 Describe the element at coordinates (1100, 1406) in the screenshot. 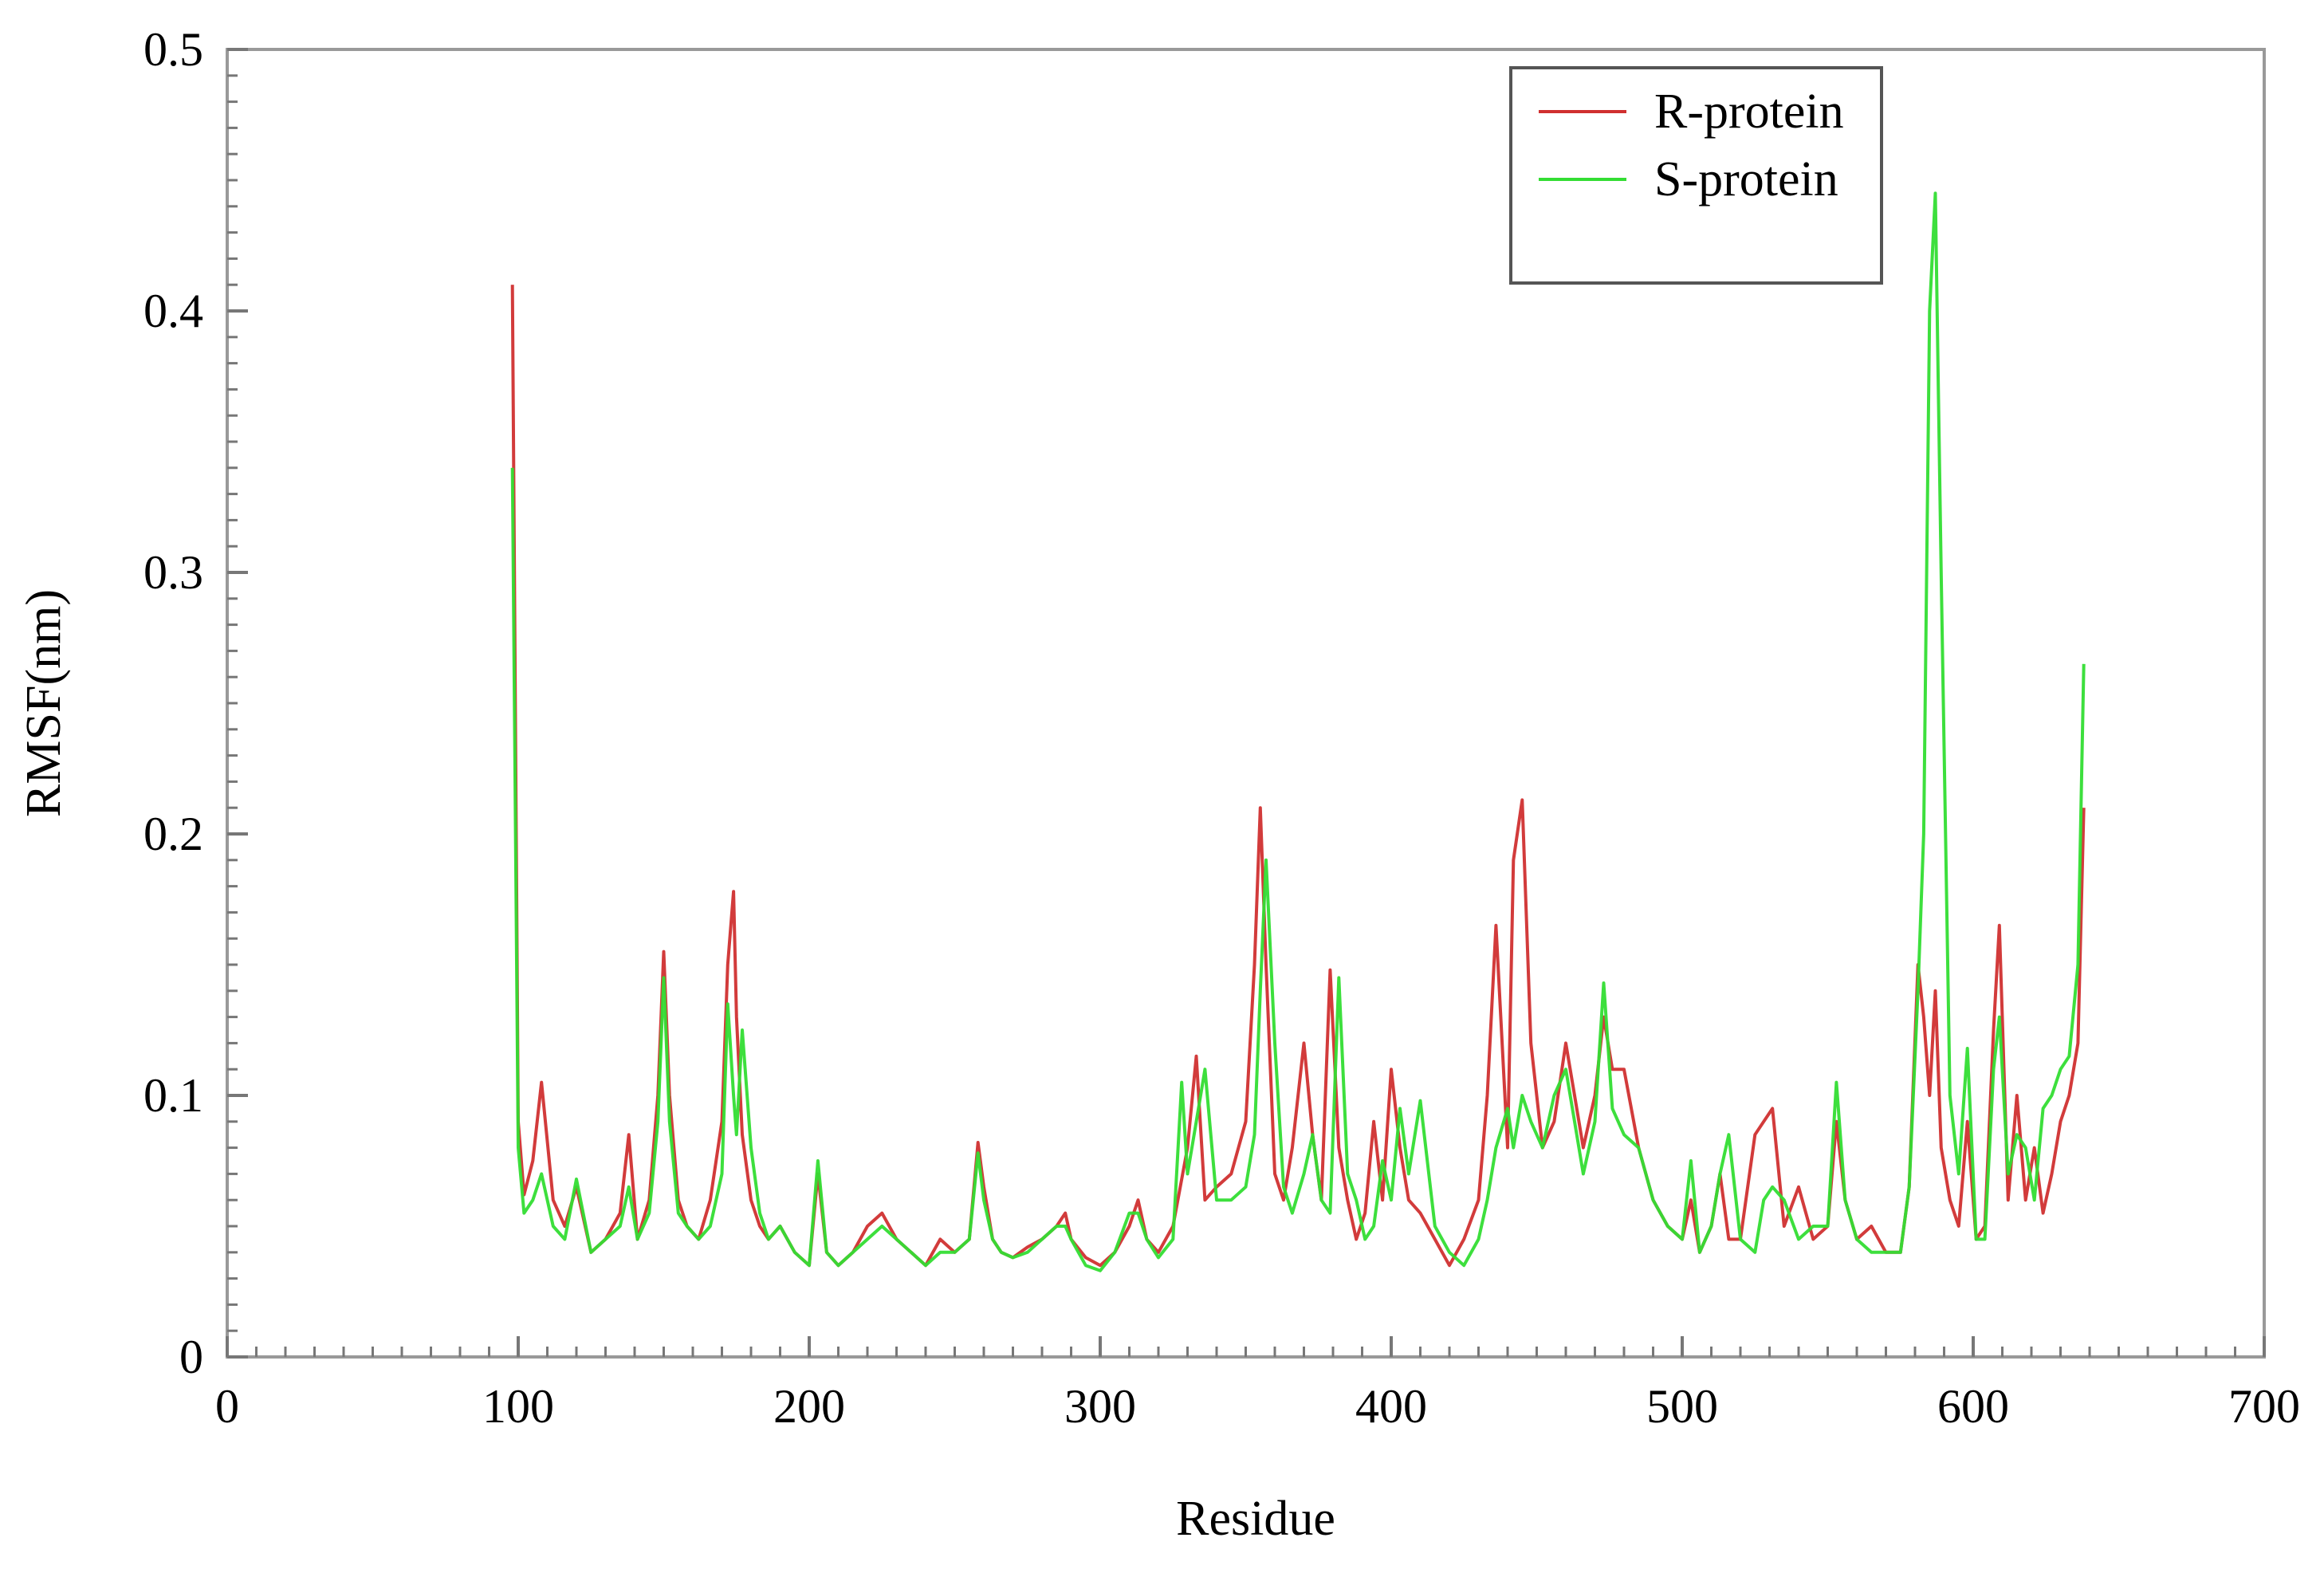

I see `x-tick-label: 300` at that location.